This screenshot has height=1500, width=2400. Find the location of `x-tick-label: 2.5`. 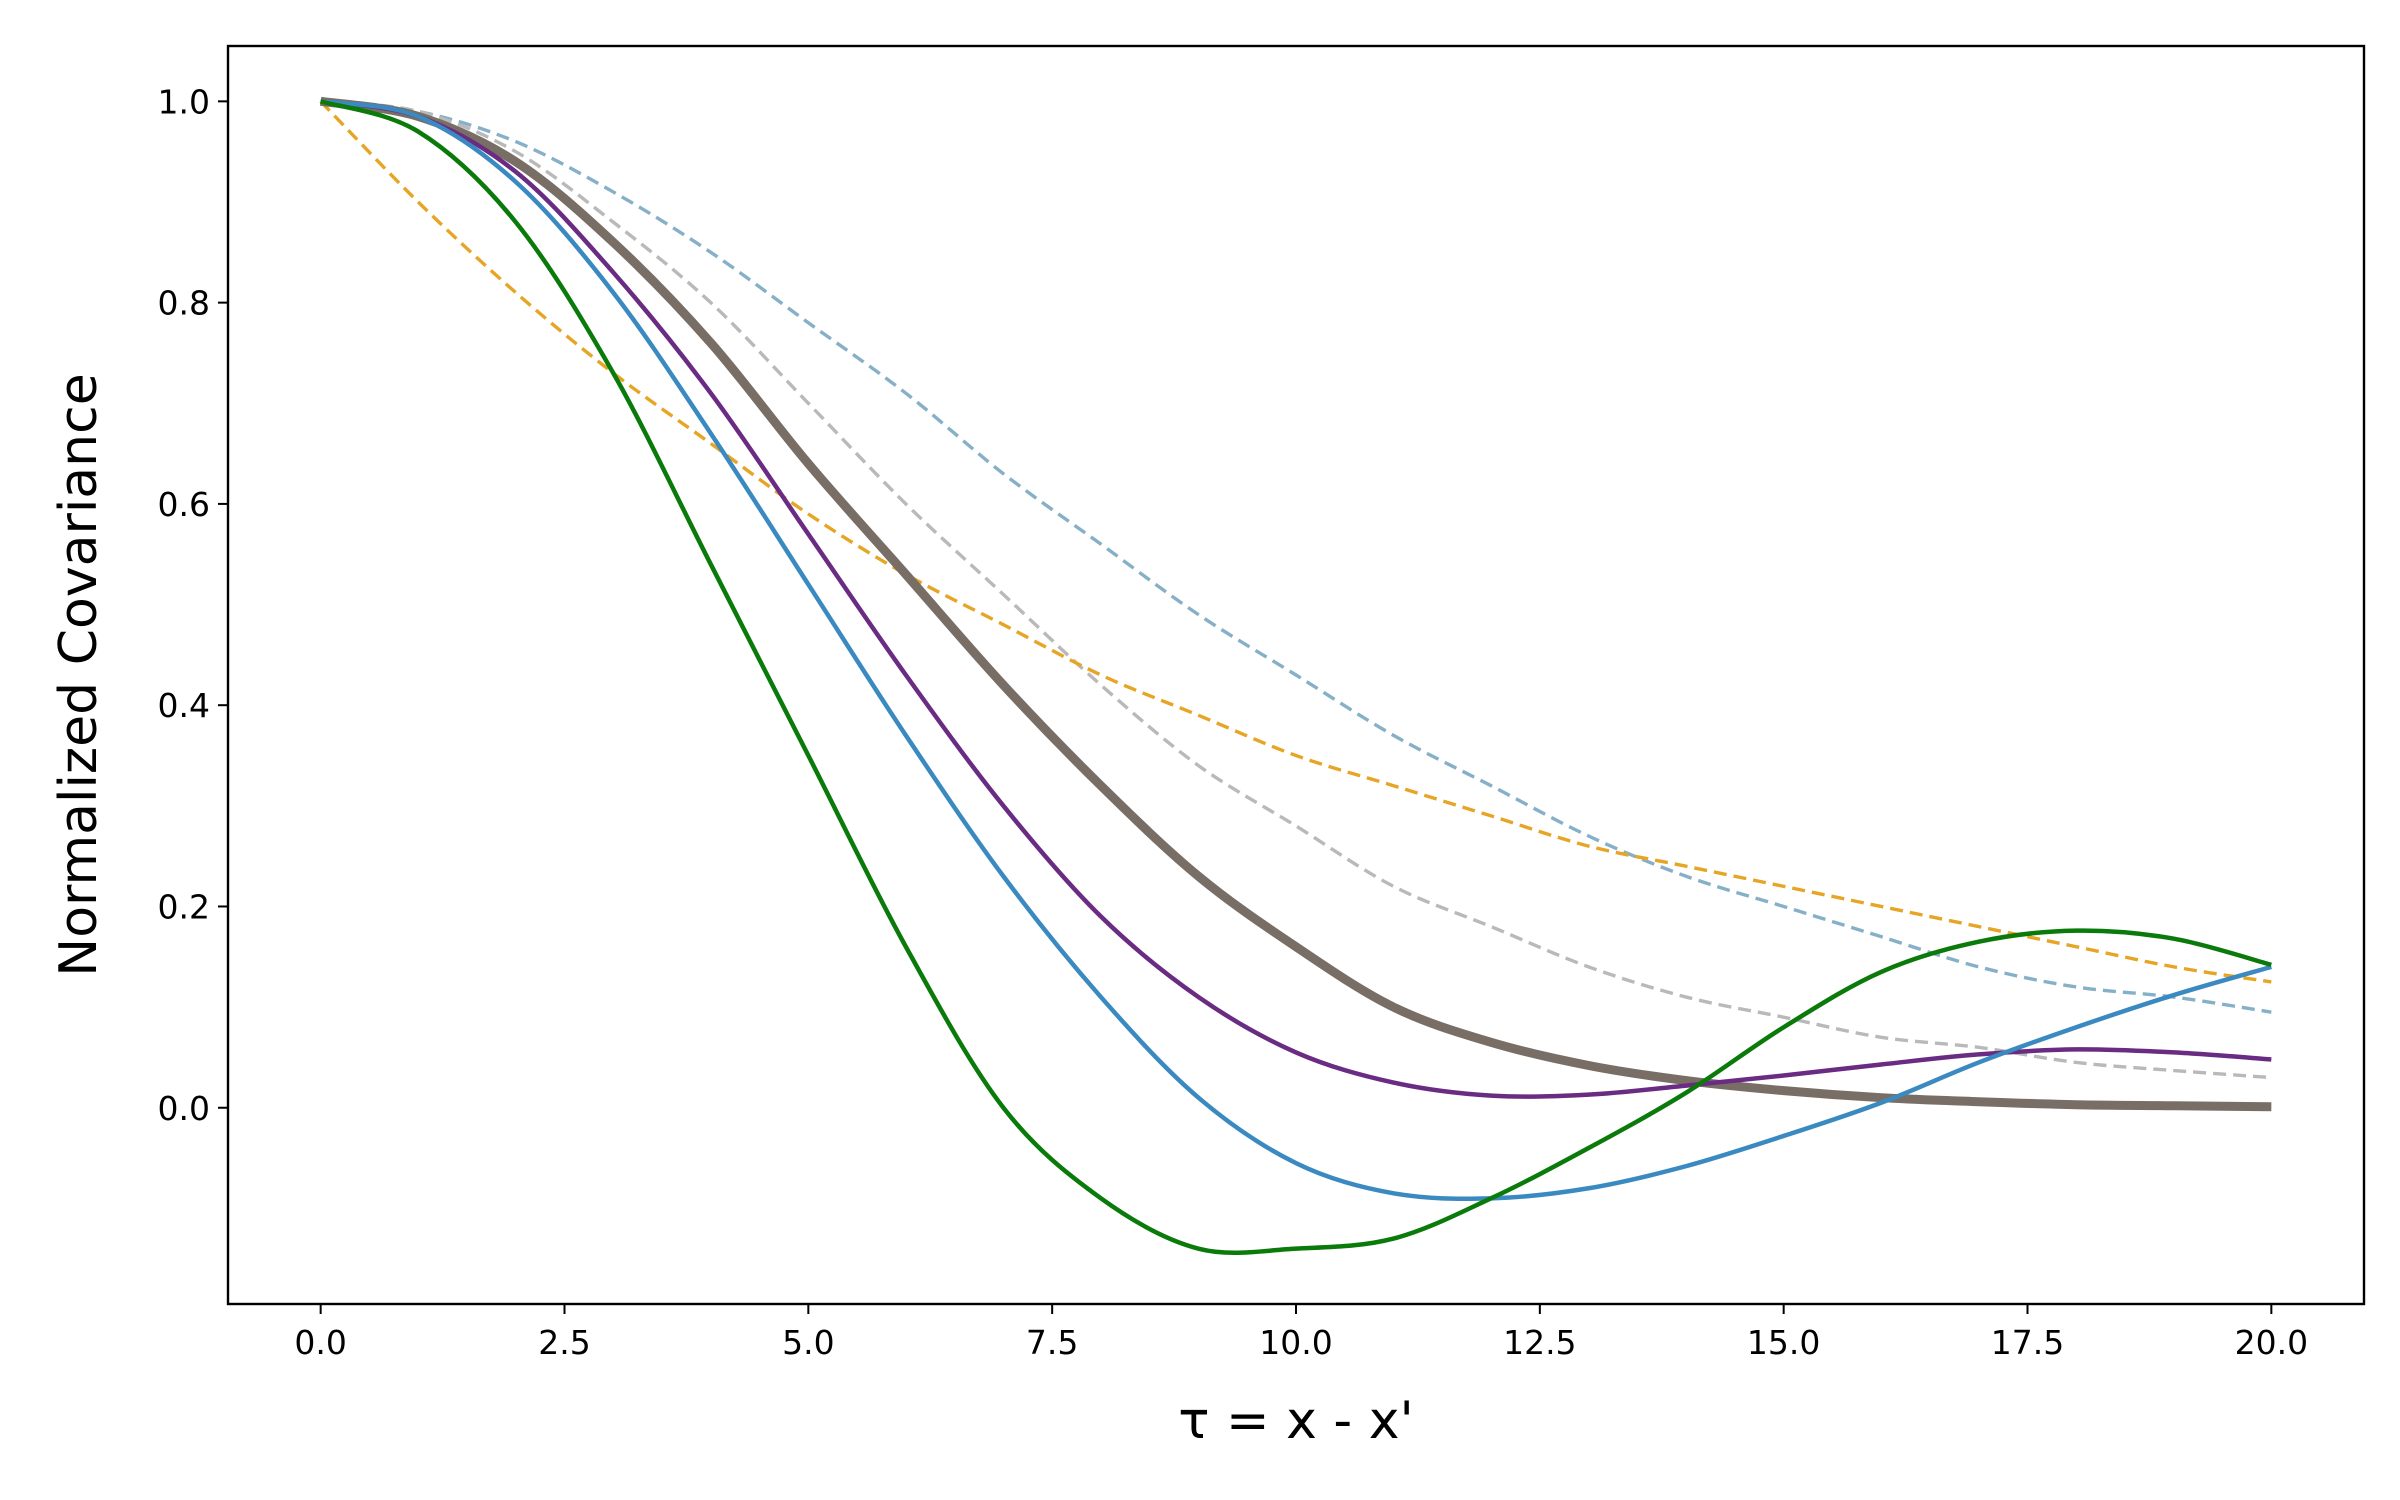

x-tick-label: 2.5 is located at coordinates (564, 1342).